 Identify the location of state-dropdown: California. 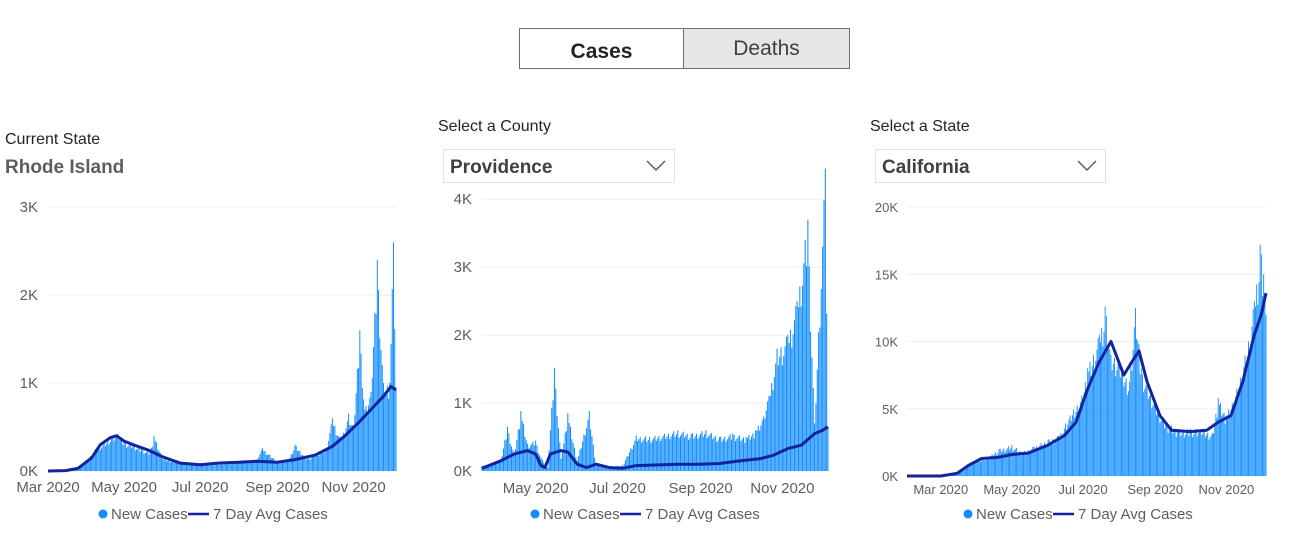
(990, 166).